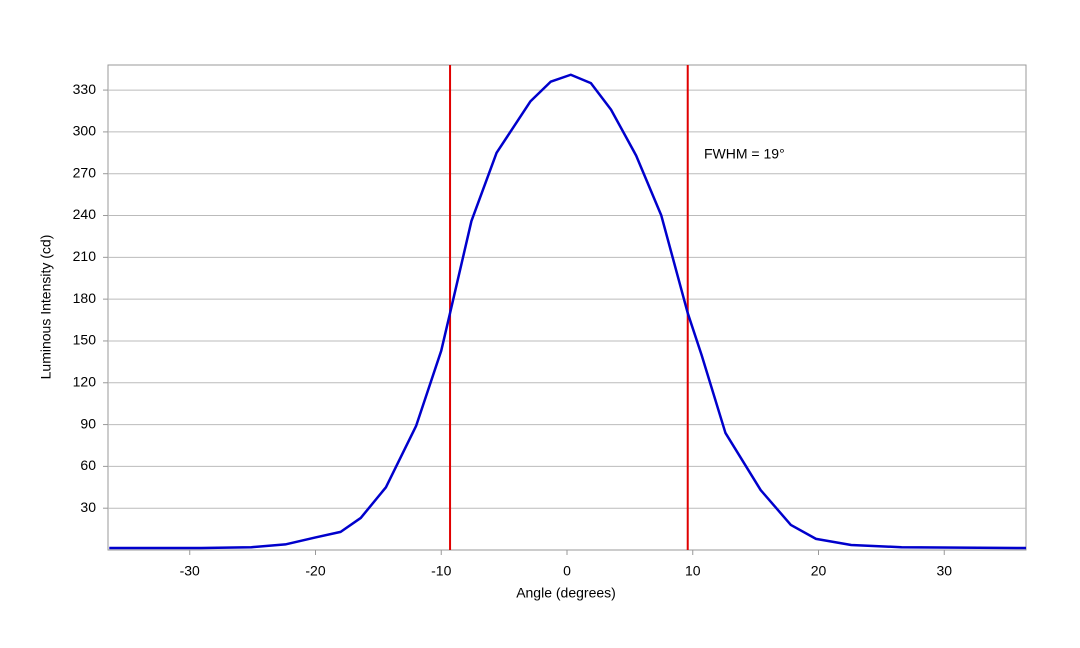 The width and height of the screenshot is (1080, 648). What do you see at coordinates (85, 256) in the screenshot?
I see `y-tick-label: 210` at bounding box center [85, 256].